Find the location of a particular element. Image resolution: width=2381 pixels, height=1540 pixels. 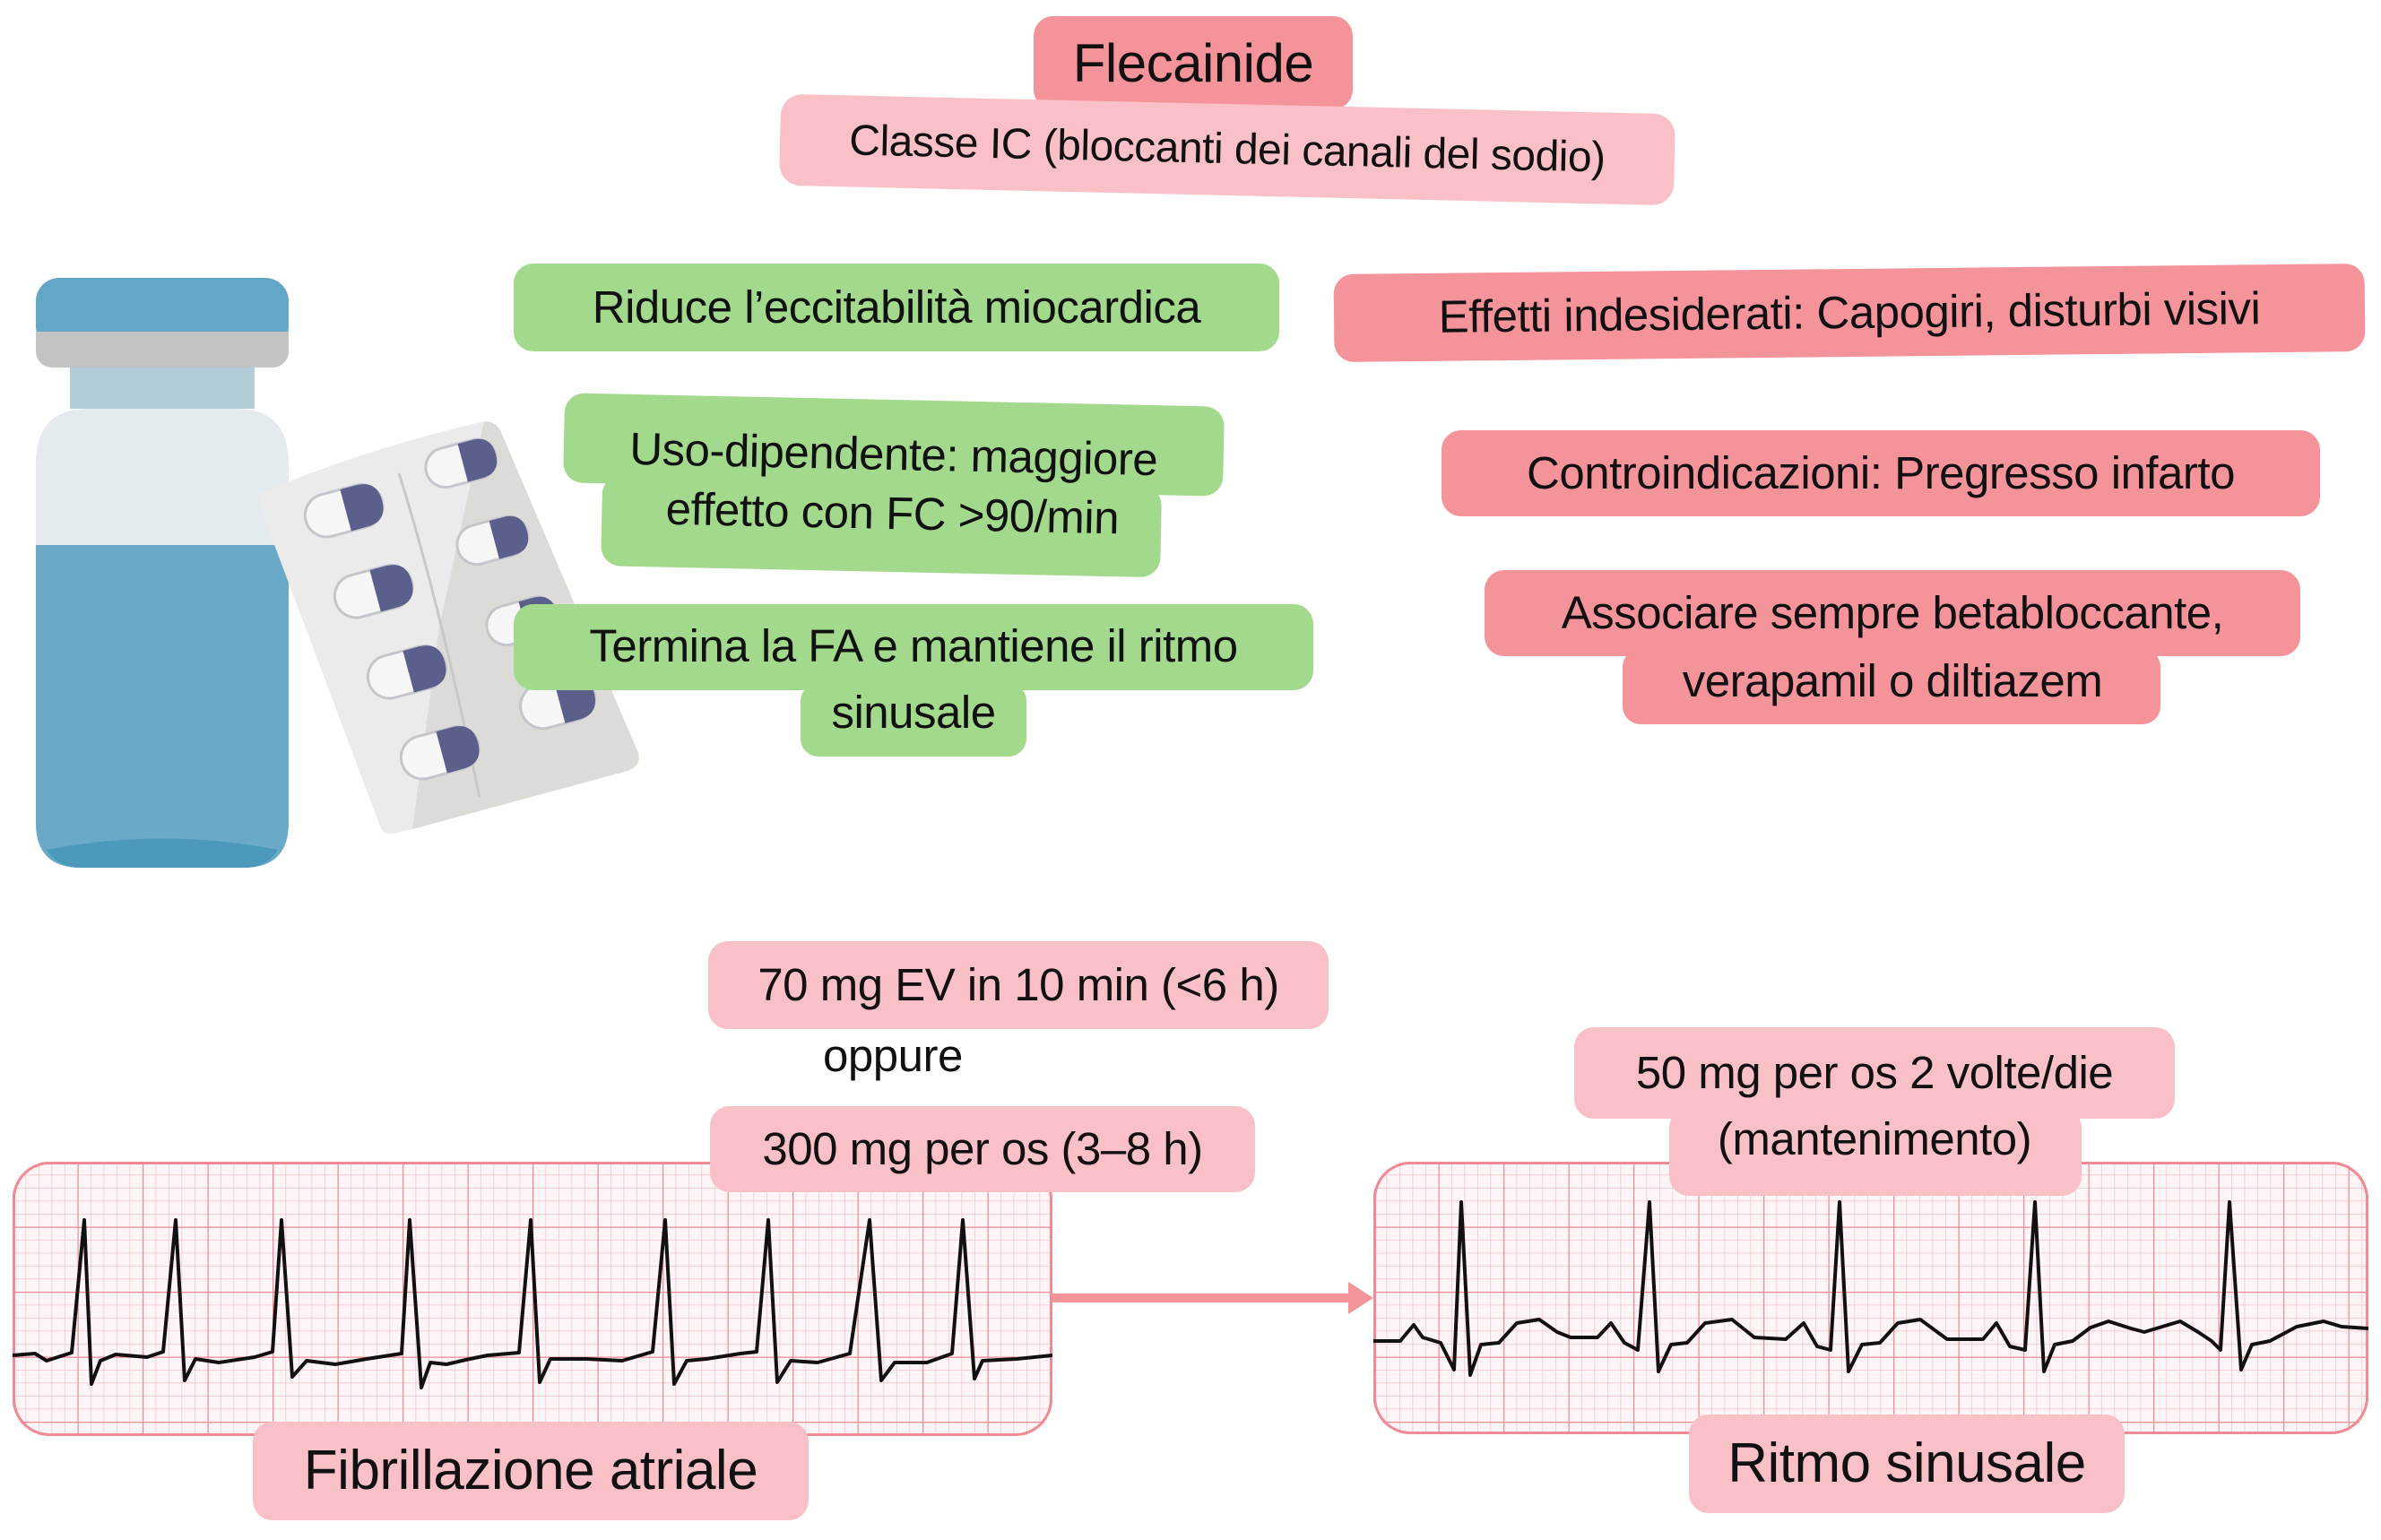

dose-maintenance: 50 mg per os 2 volte/die (mantenimento) is located at coordinates (1874, 1113).